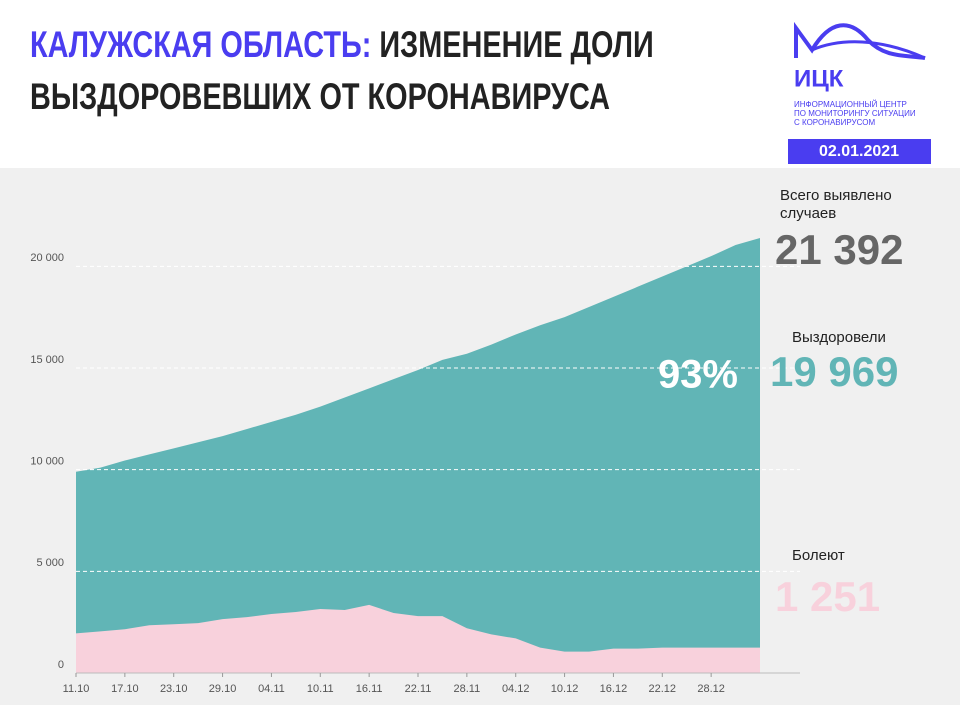 This screenshot has height=720, width=960. What do you see at coordinates (320, 96) in the screenshot?
I see `title-line: ВЫЗДОРОВЕВШИХ ОТ КОРОНАВИРУСА` at bounding box center [320, 96].